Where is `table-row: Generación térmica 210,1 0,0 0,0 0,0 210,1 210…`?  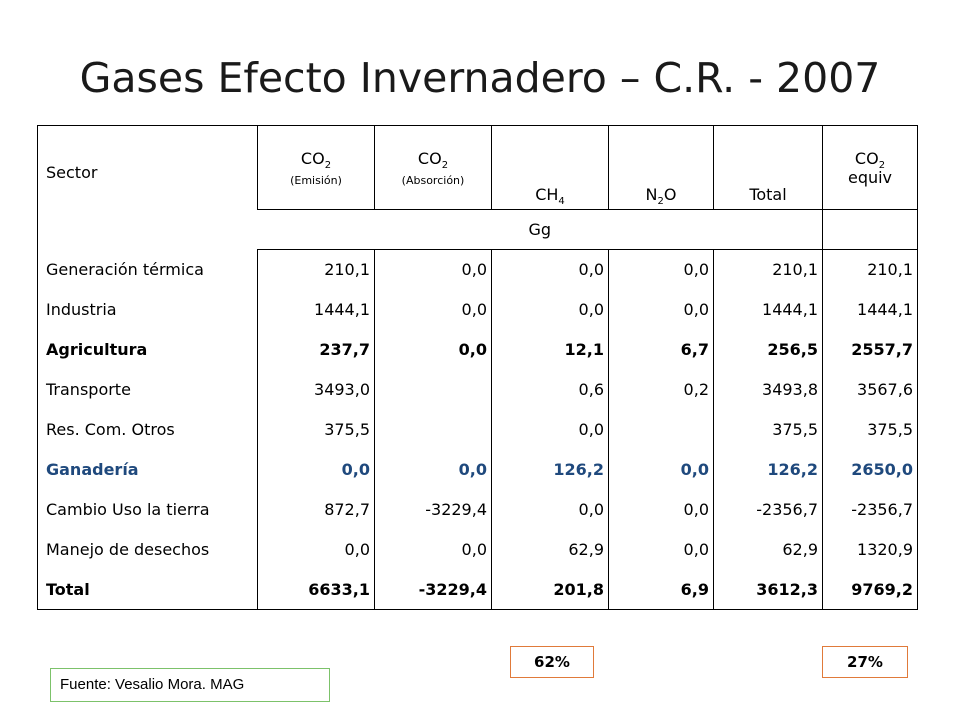
table-row: Generación térmica 210,1 0,0 0,0 0,0 210,1 210… is located at coordinates (477, 269).